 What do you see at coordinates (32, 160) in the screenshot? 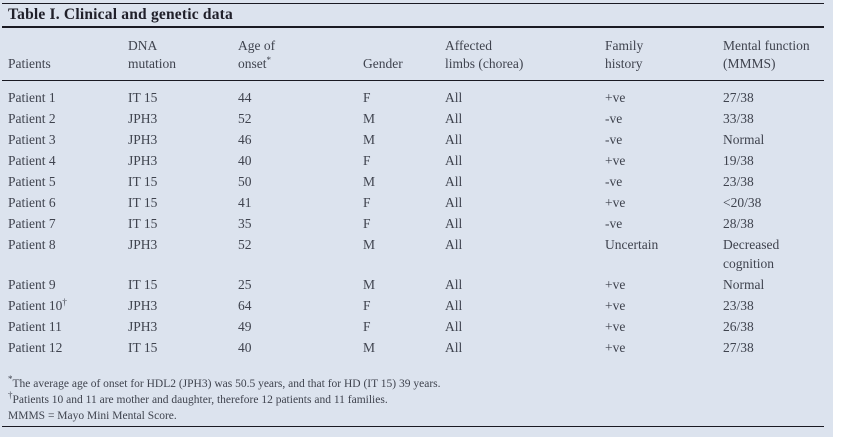
I see `cell-patient: Patient 4` at bounding box center [32, 160].